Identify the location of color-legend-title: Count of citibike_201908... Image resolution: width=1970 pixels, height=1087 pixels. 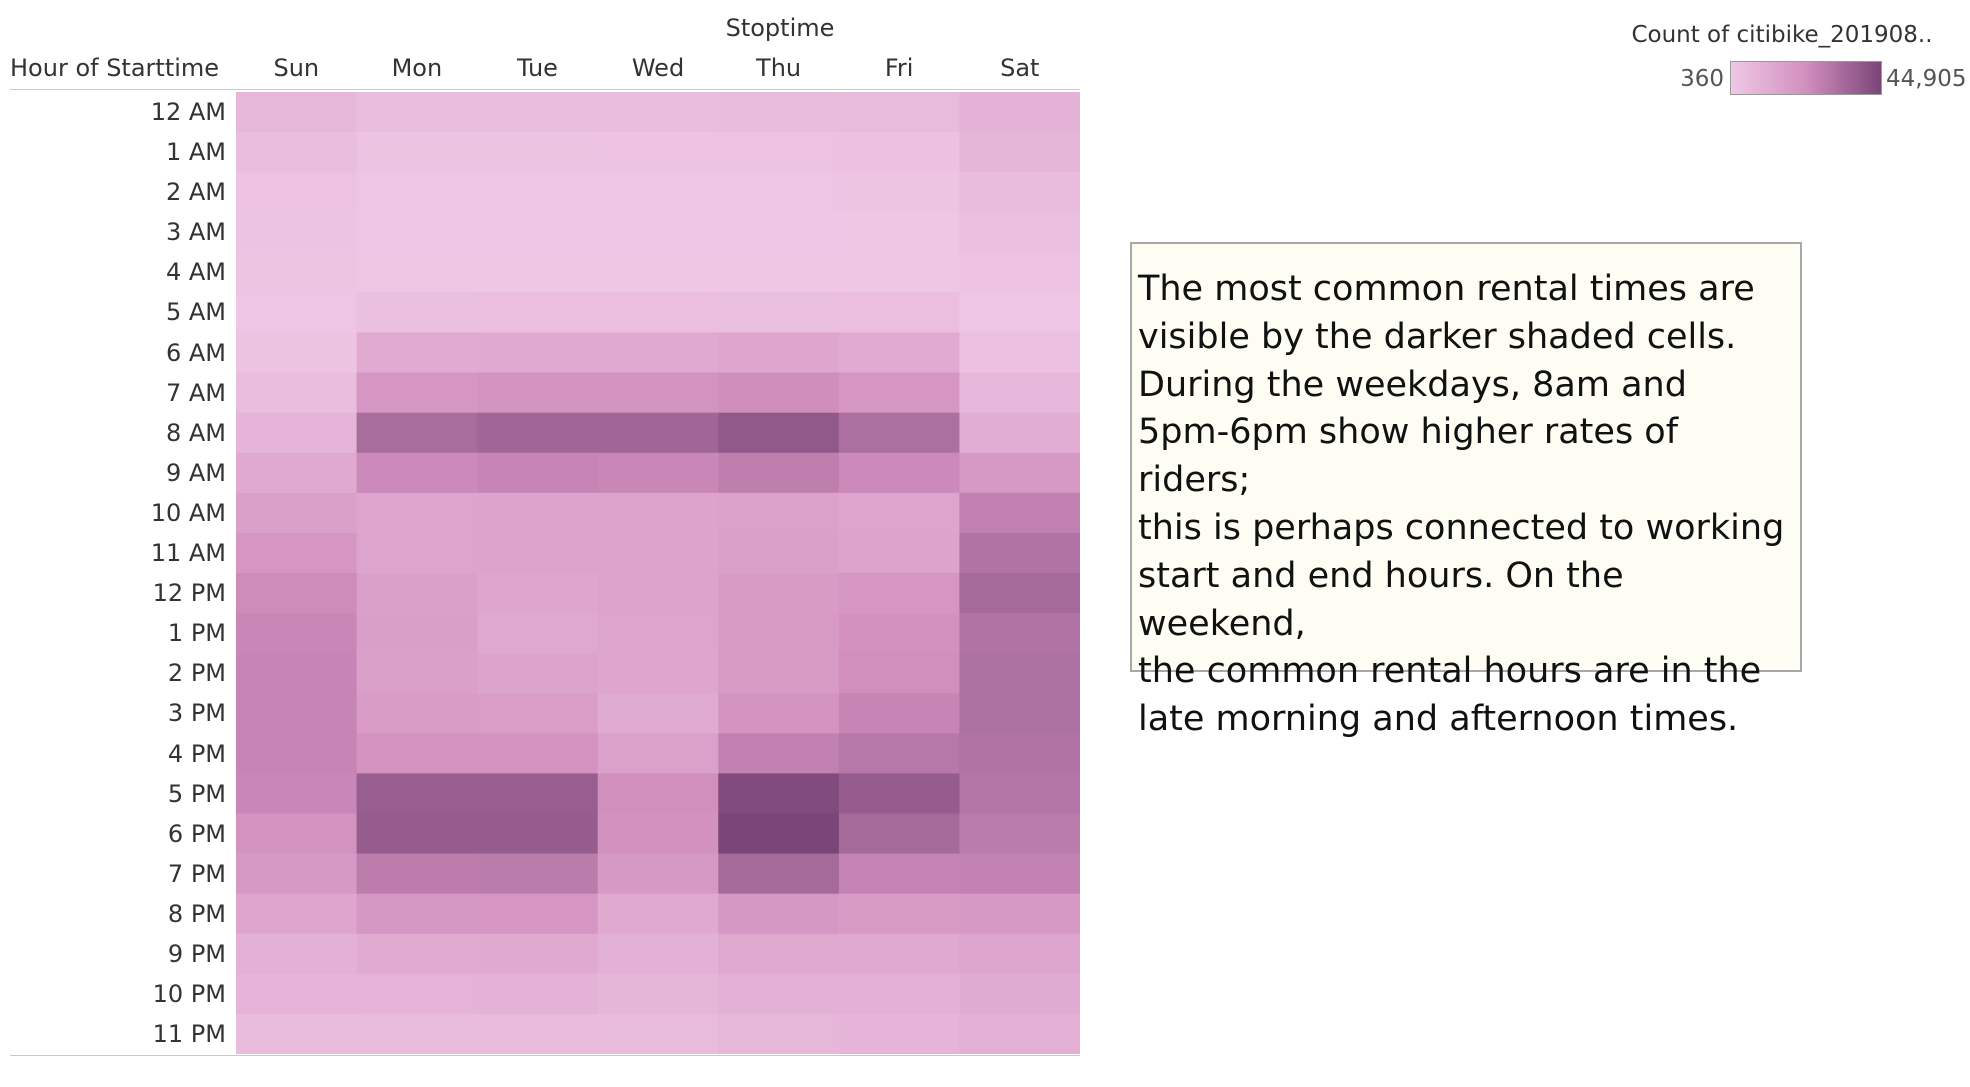
(1782, 35).